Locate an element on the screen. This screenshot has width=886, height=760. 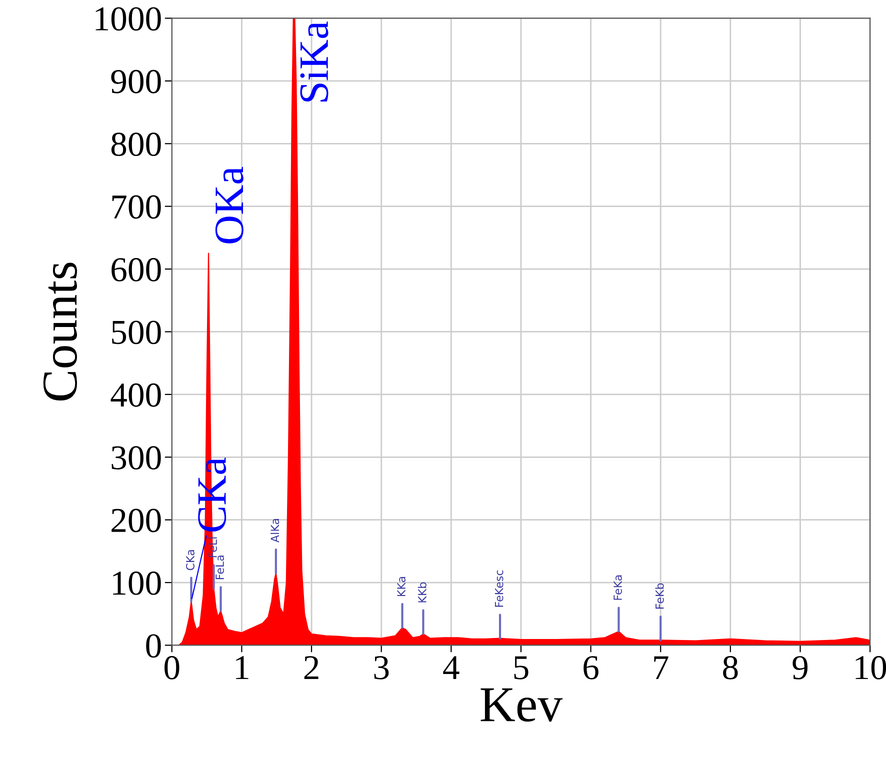
annotation: FeLa is located at coordinates (220, 568).